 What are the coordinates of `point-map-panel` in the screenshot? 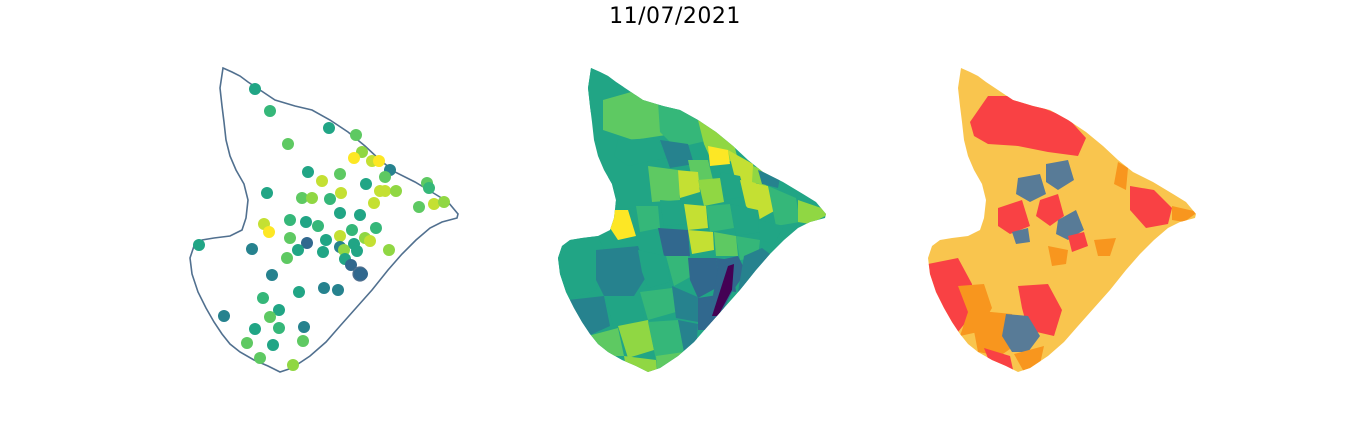 It's located at (324, 219).